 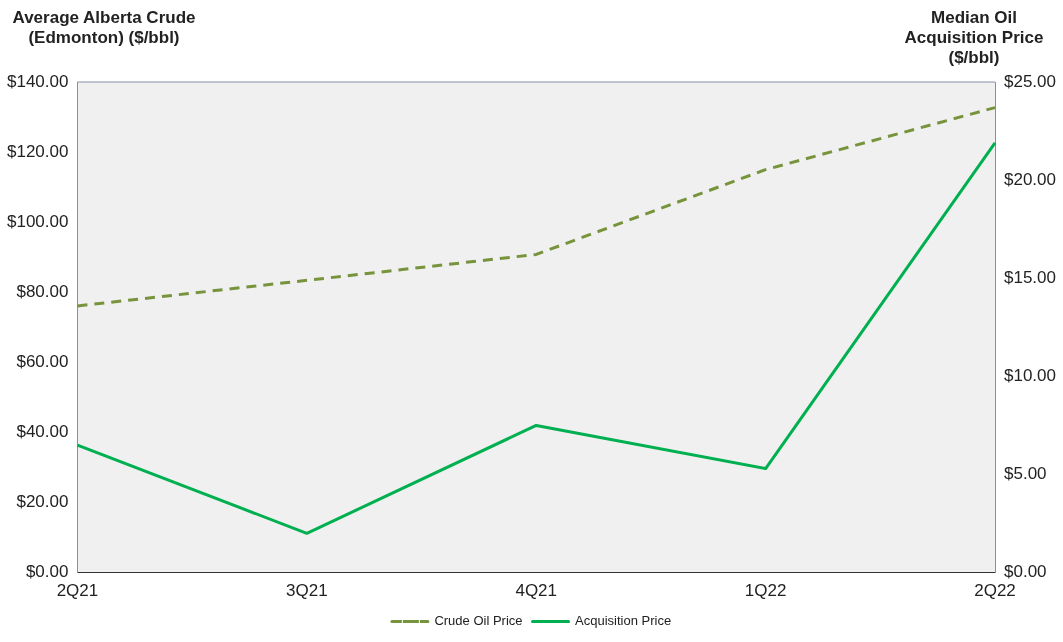 I want to click on y-tick-label: $80.00, so click(x=42, y=291).